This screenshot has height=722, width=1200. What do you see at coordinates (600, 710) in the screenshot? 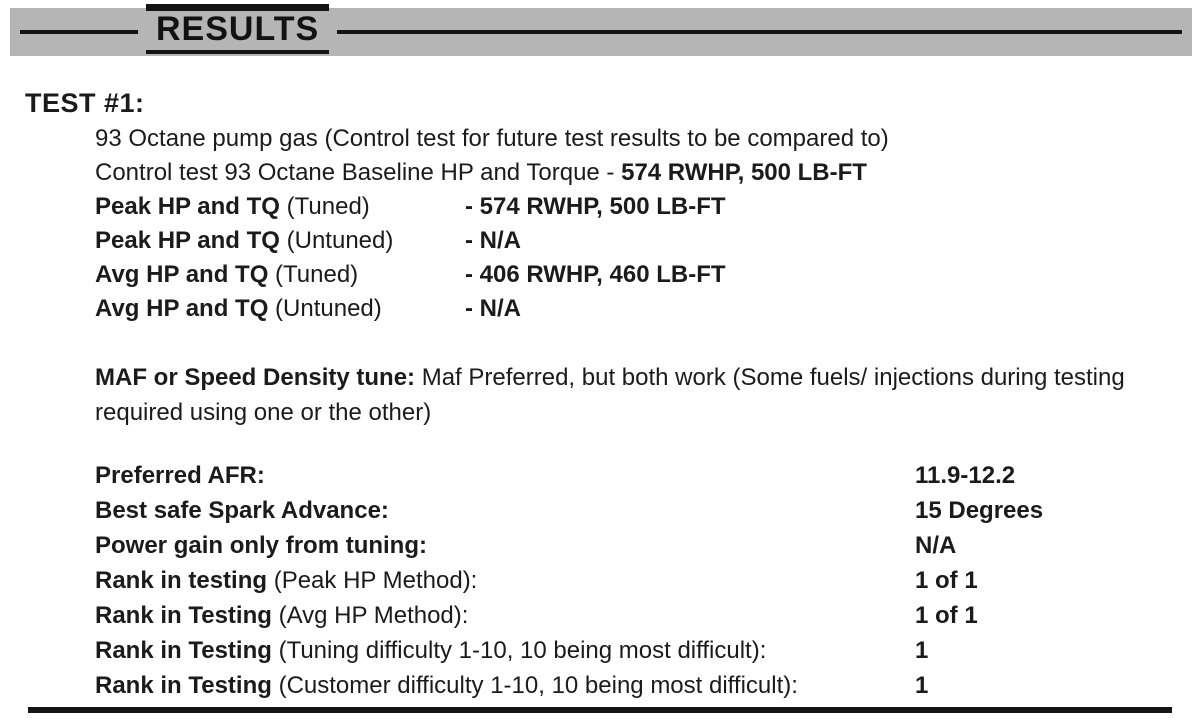
I see `bottom-rule` at bounding box center [600, 710].